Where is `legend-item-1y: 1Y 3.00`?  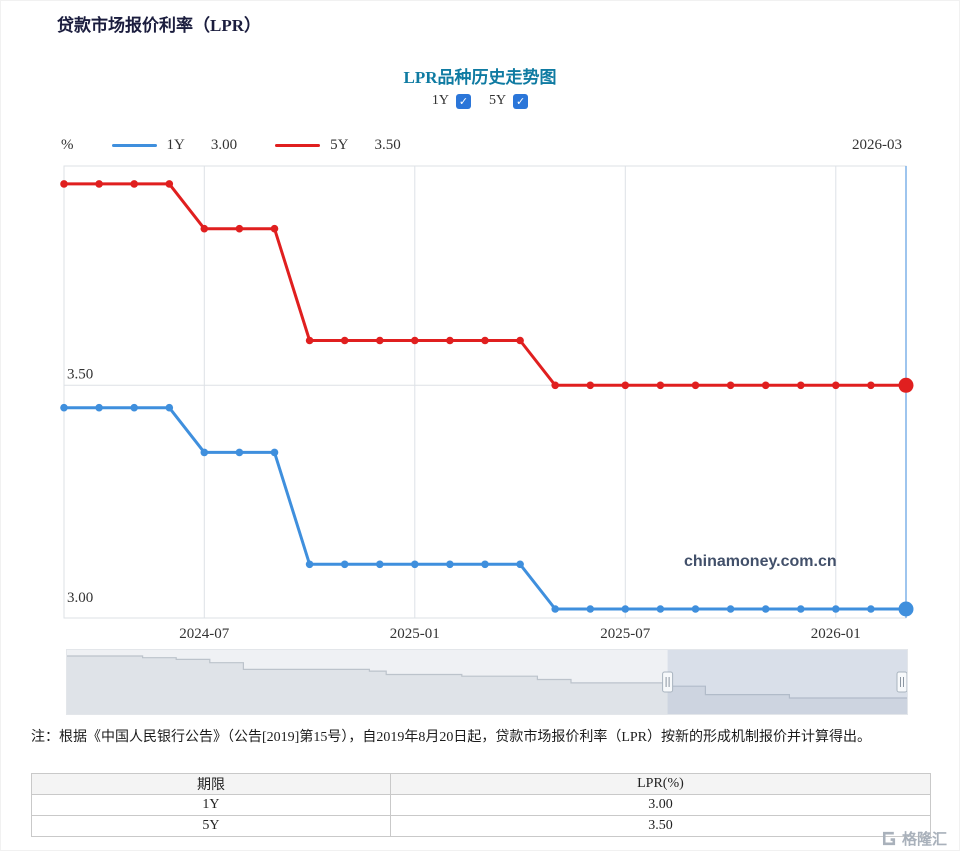
legend-item-1y: 1Y 3.00 is located at coordinates (174, 145).